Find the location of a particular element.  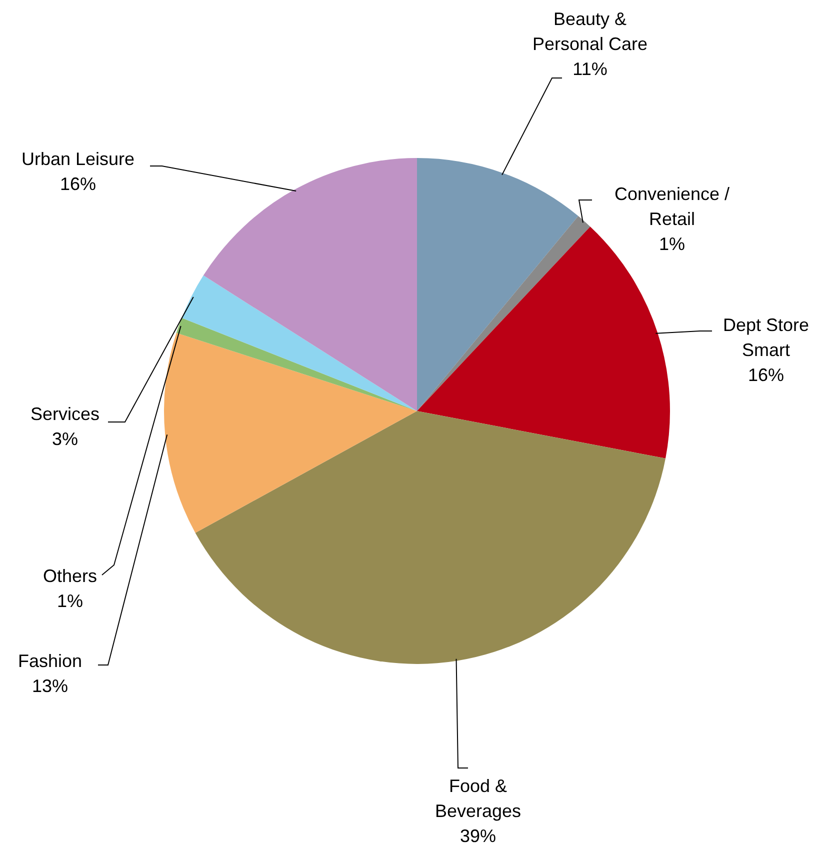

slice-label: Food & Beverages is located at coordinates (478, 798).